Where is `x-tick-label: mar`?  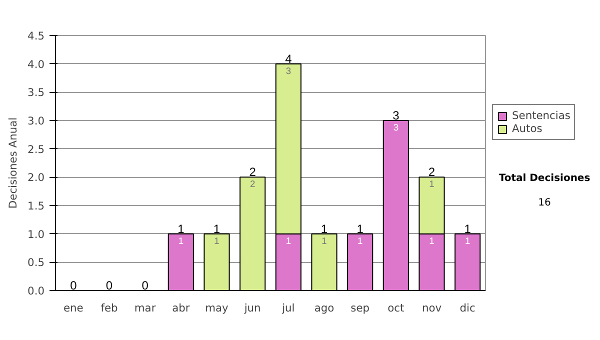
x-tick-label: mar is located at coordinates (145, 308).